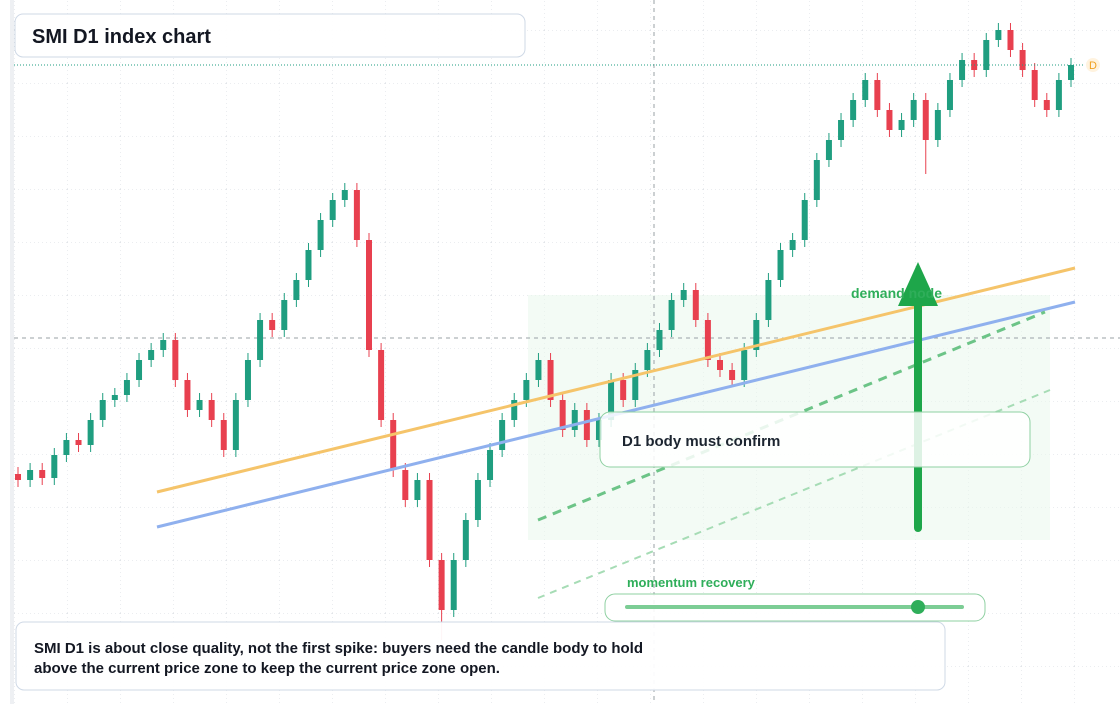 This screenshot has height=704, width=1120. What do you see at coordinates (691, 582) in the screenshot?
I see `momentum-label: momentum recovery` at bounding box center [691, 582].